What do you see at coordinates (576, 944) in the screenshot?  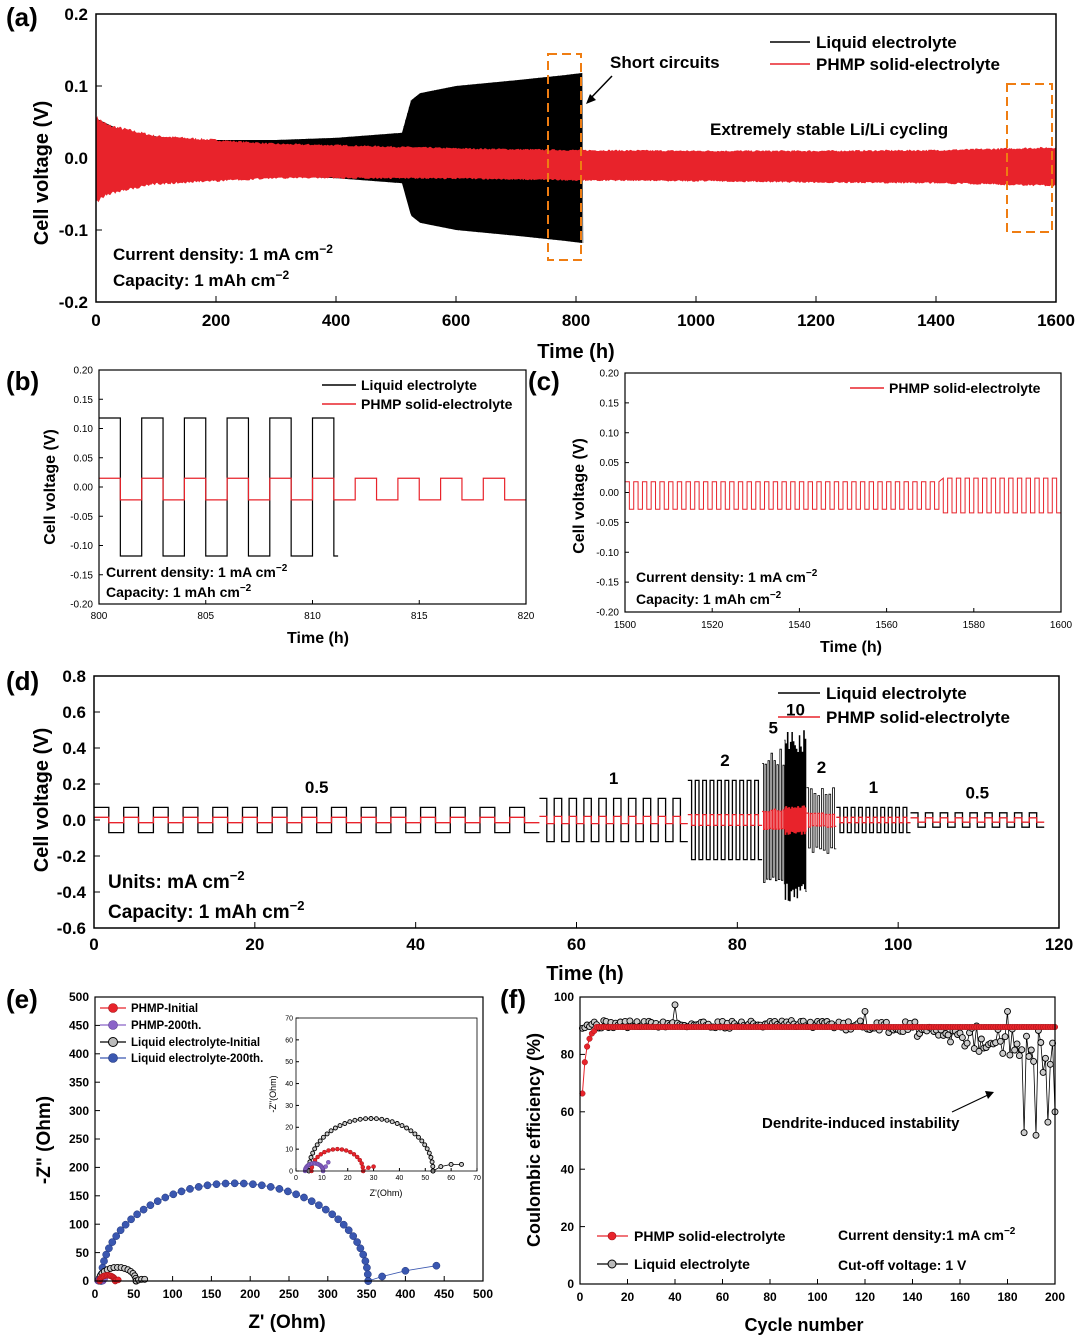 I see `panel-d-xtick-label-3: 60` at bounding box center [576, 944].